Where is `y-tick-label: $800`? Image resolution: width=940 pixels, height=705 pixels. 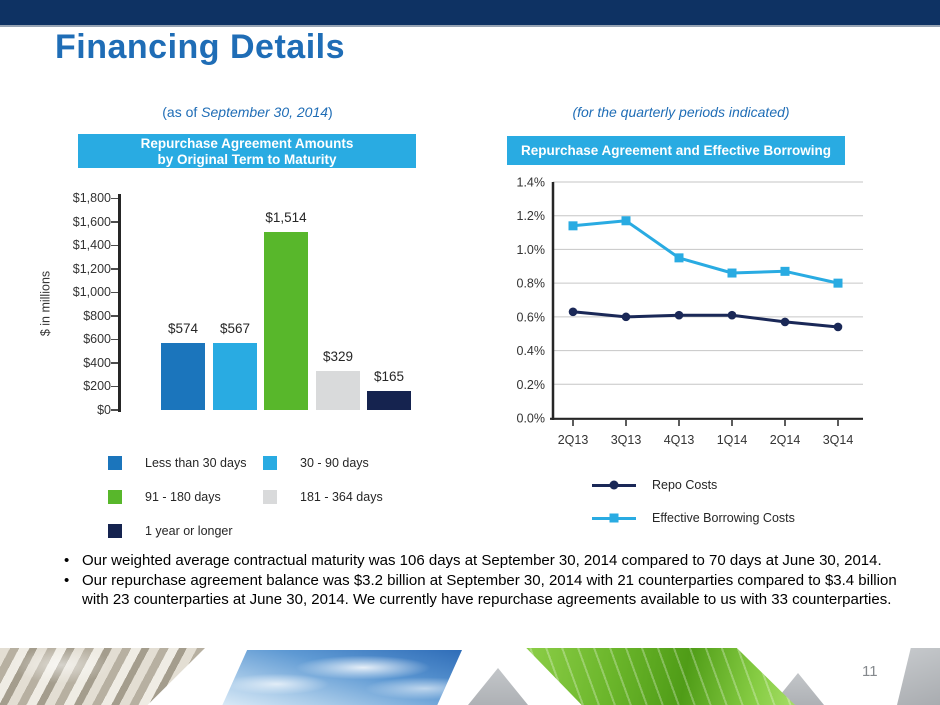
y-tick-label: $800 is located at coordinates (97, 315).